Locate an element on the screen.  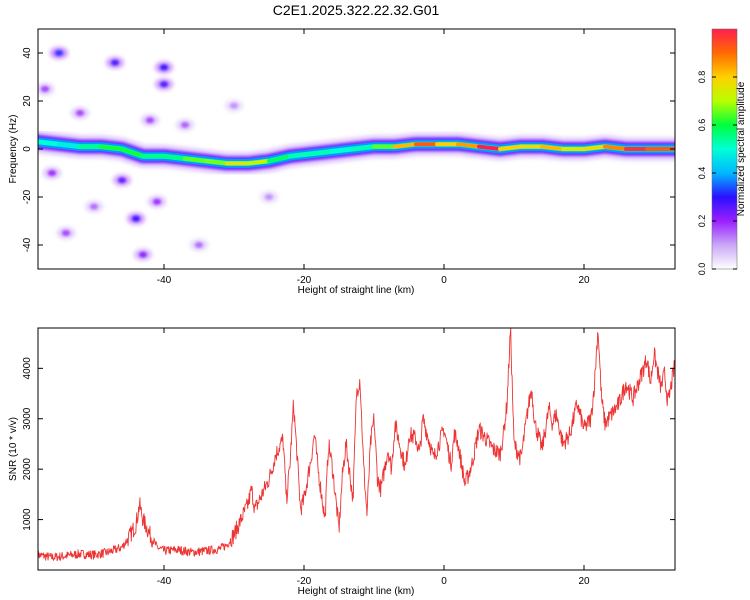
colorbar-tick-label: 0.8 is located at coordinates (702, 77).